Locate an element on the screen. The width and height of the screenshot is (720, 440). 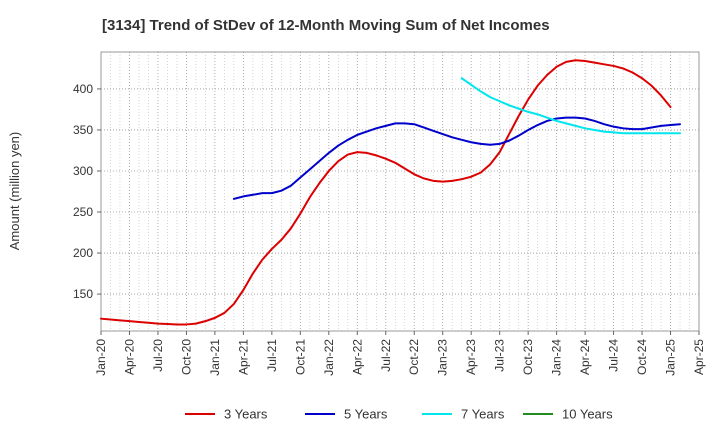
x-tick-label: Apr-20 is located at coordinates (129, 357).